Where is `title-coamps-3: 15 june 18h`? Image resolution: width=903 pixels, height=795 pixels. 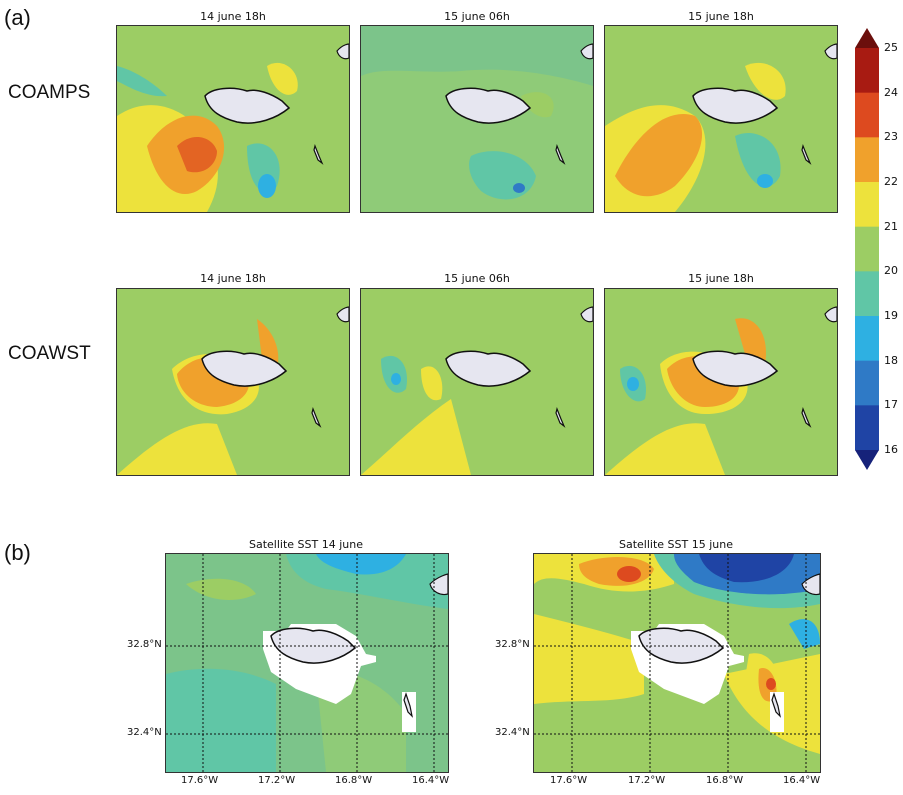 title-coamps-3: 15 june 18h is located at coordinates (721, 16).